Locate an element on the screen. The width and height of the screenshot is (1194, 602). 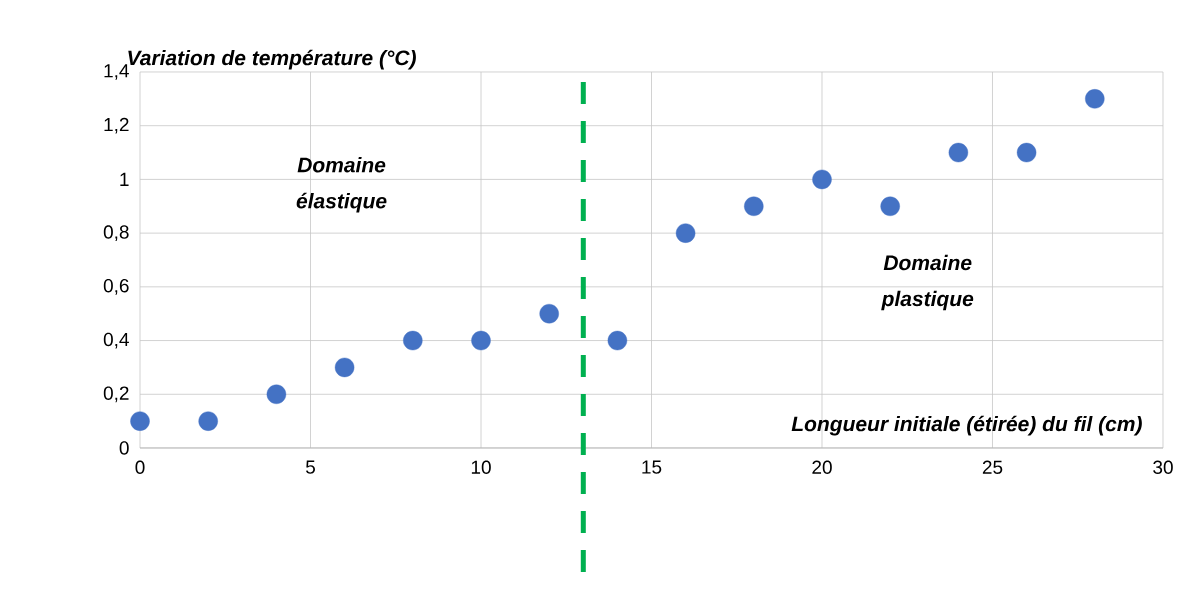
y-tick-label: 0,8 is located at coordinates (116, 233).